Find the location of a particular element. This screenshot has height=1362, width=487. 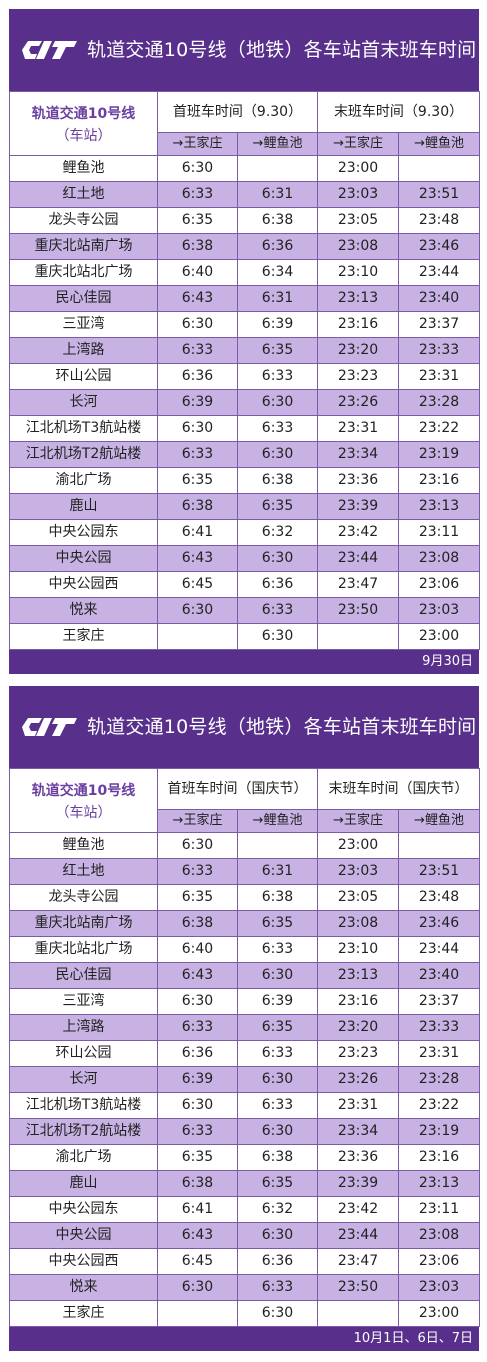

first-train-to-liyuchi: 6:36 is located at coordinates (277, 246).